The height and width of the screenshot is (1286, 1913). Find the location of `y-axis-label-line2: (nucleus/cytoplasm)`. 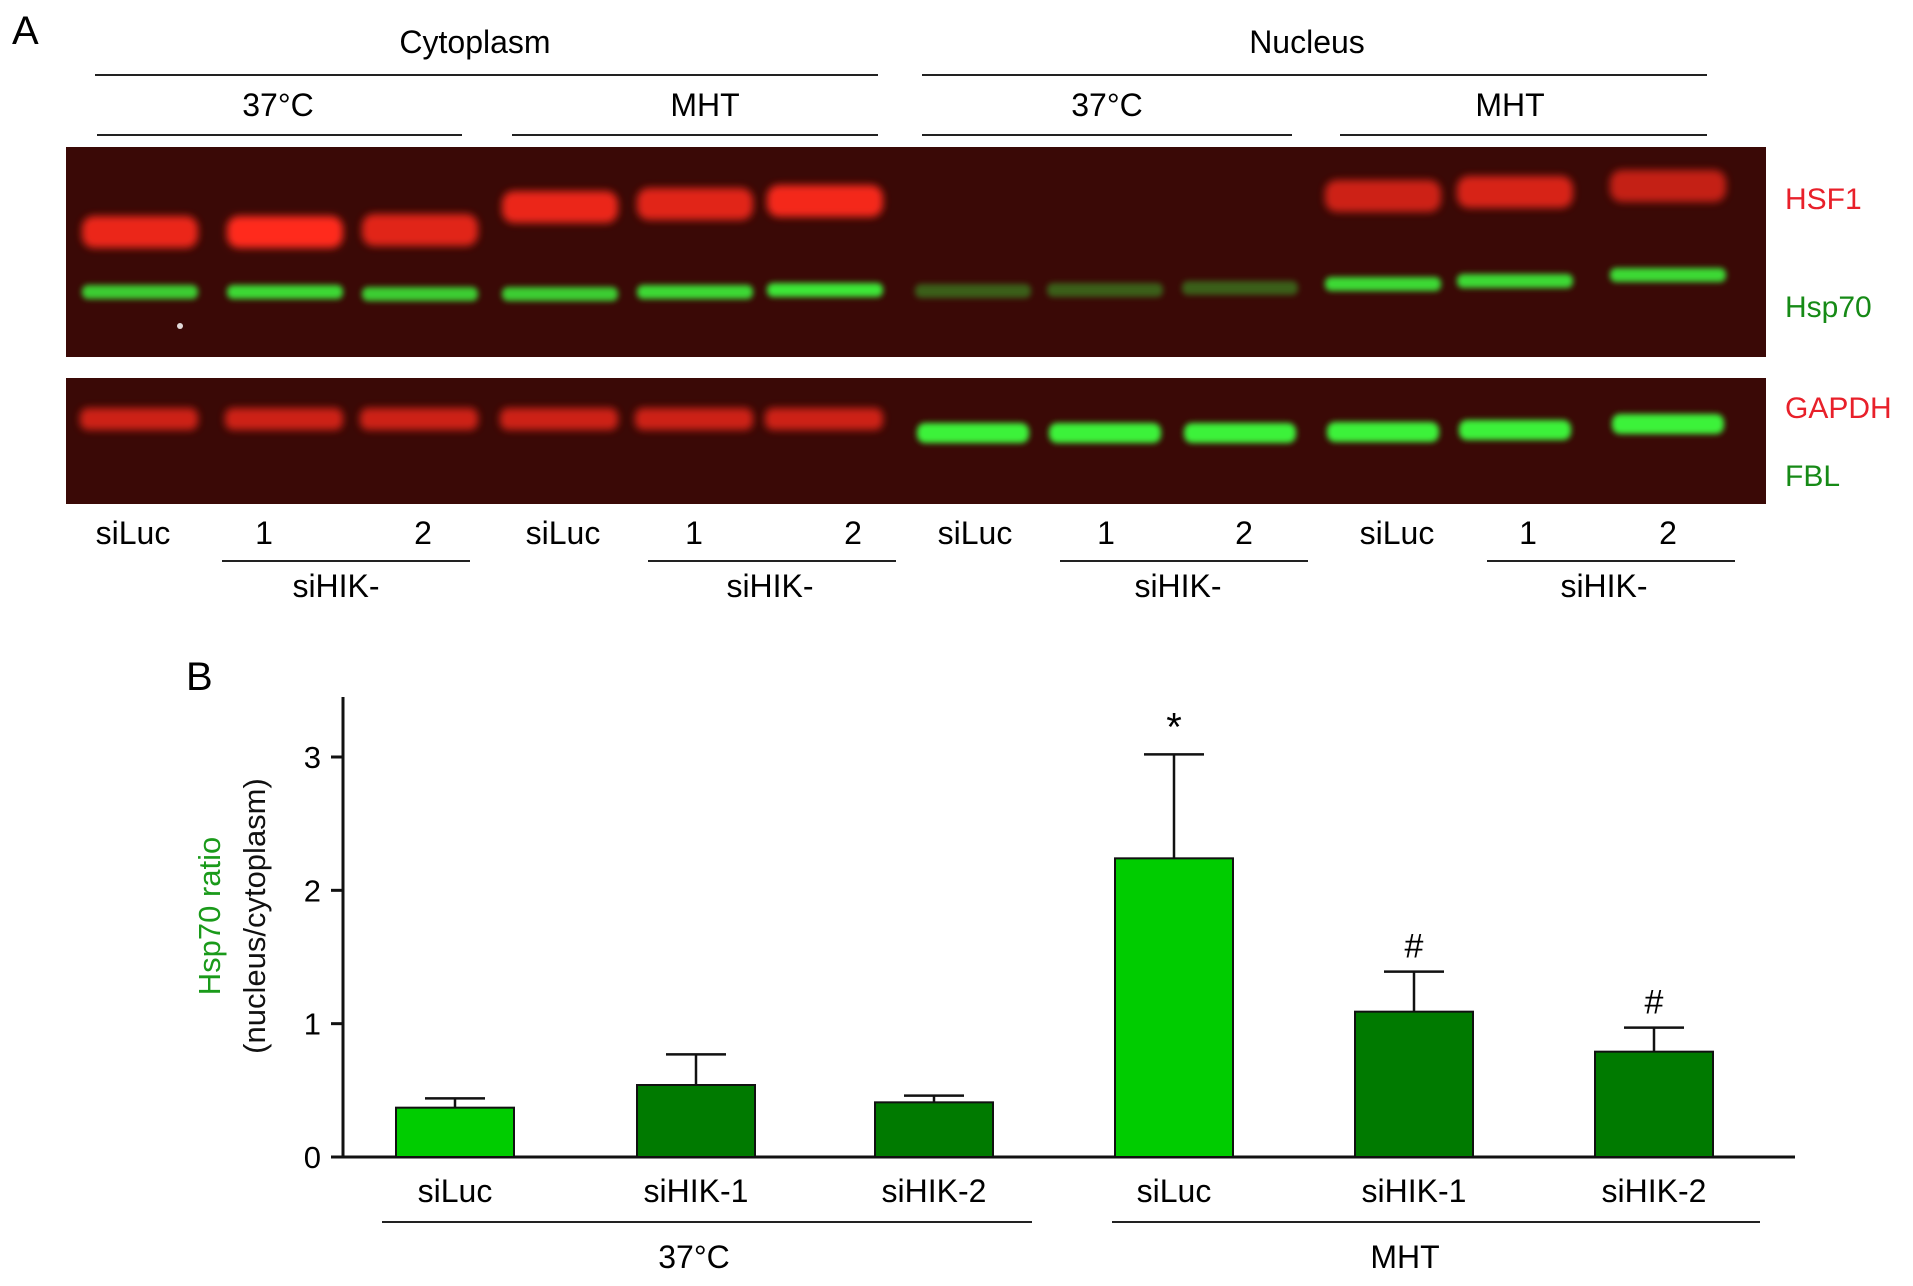

y-axis-label-line2: (nucleus/cytoplasm) is located at coordinates (254, 916).